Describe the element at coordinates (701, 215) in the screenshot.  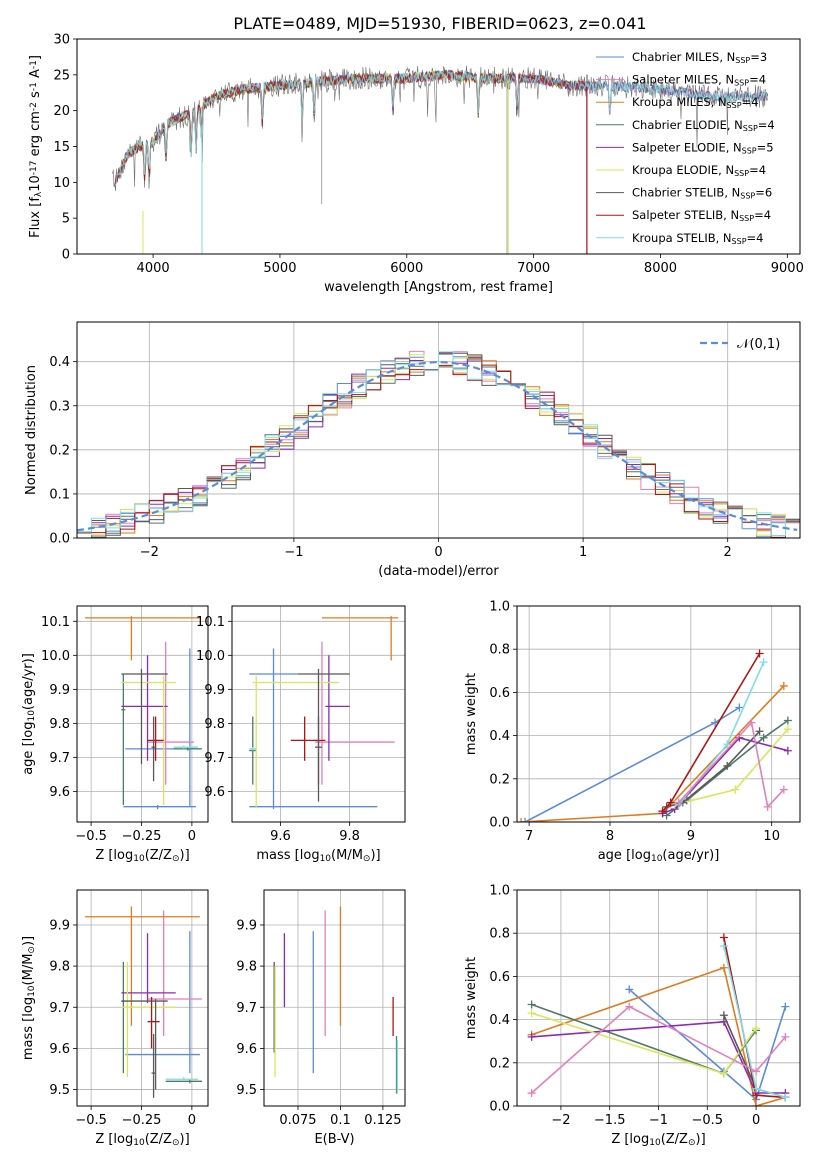
I see `legend-label: Salpeter STELIB, NSSP=4` at that location.